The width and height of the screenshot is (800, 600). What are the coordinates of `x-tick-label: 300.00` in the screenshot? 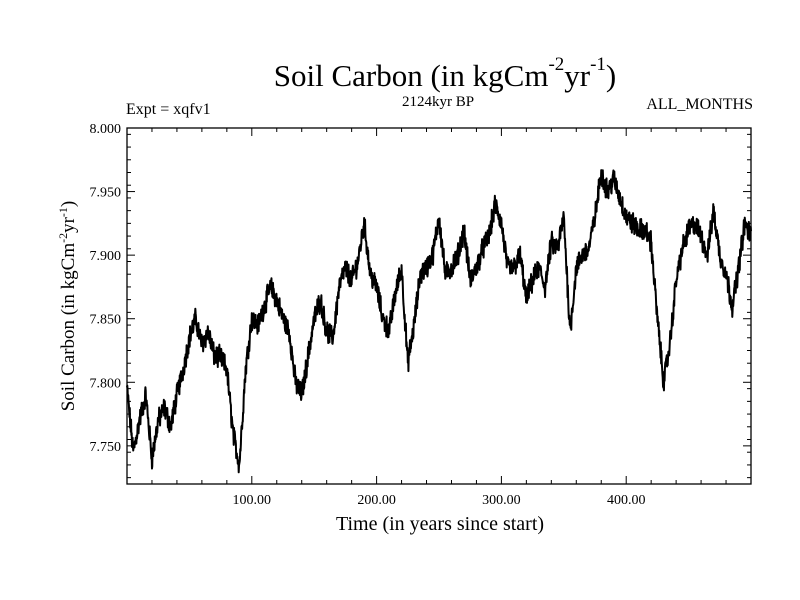 It's located at (501, 500).